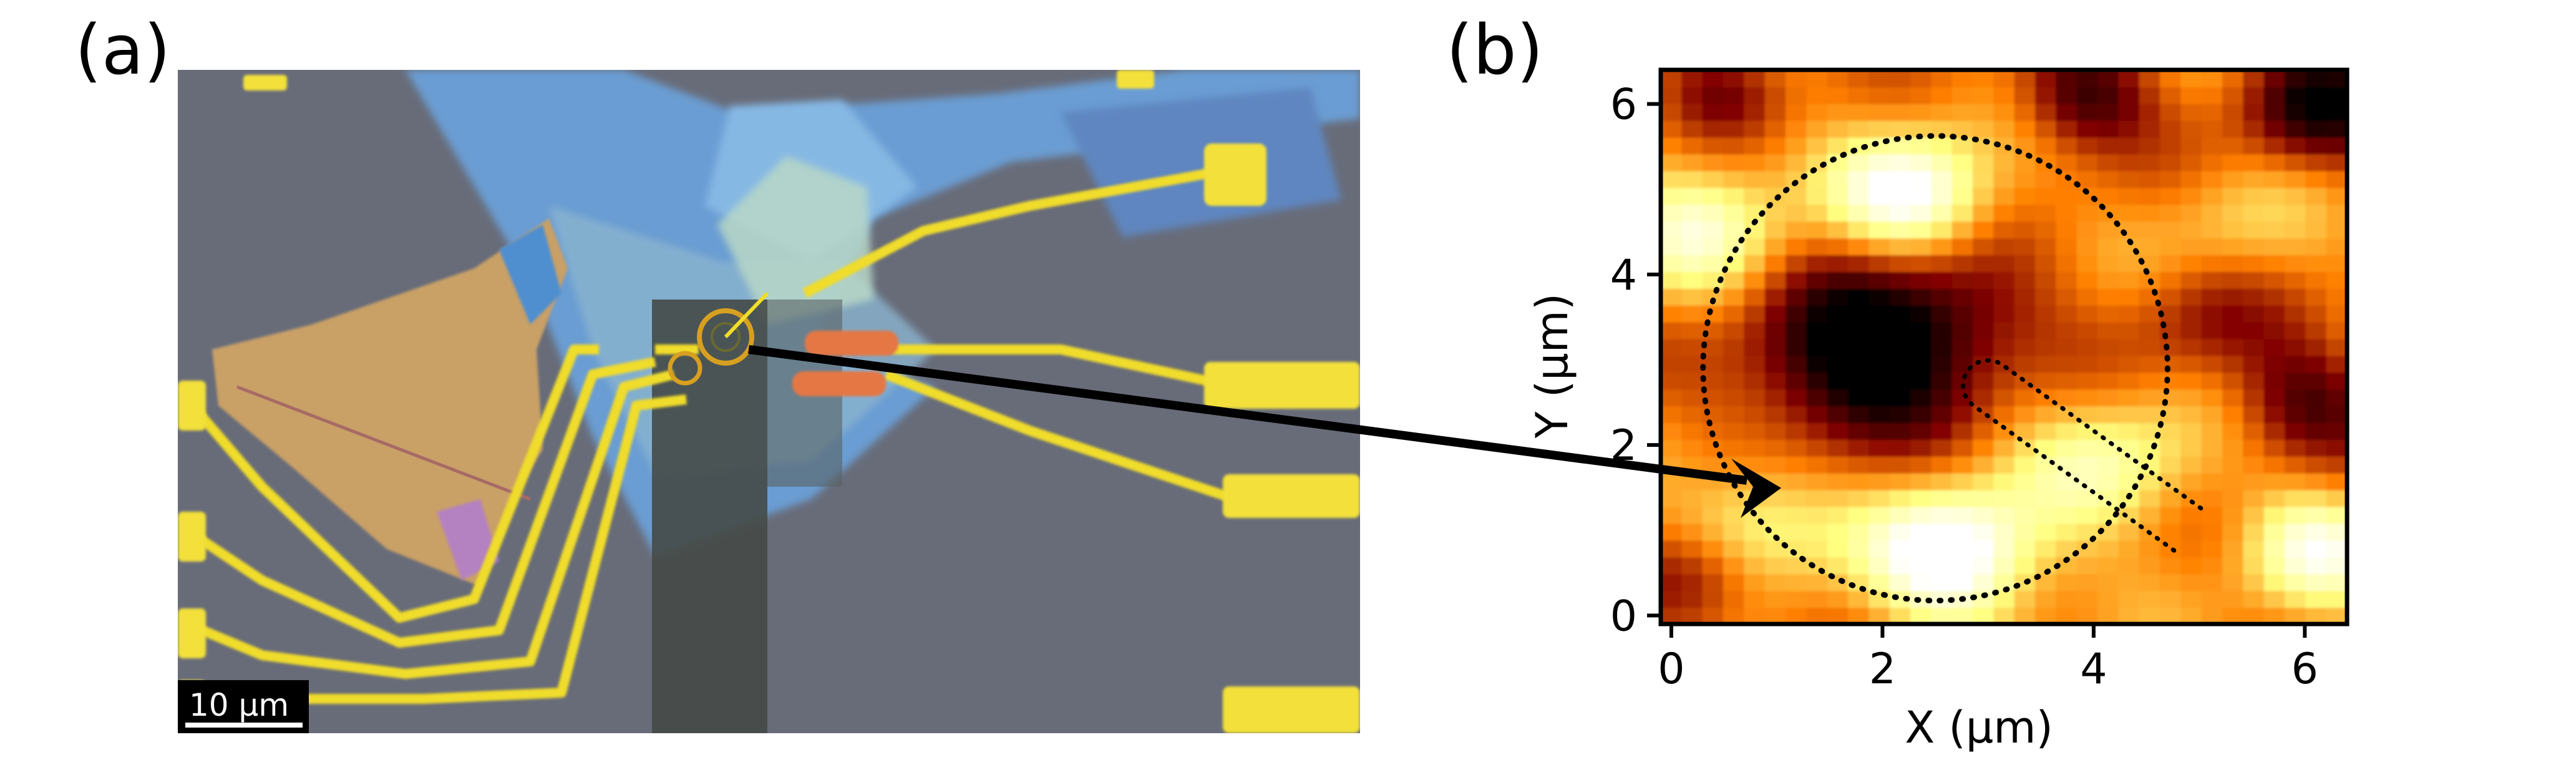 This screenshot has height=780, width=2576. What do you see at coordinates (1979, 728) in the screenshot?
I see `x-axis-label: X (μm)` at bounding box center [1979, 728].